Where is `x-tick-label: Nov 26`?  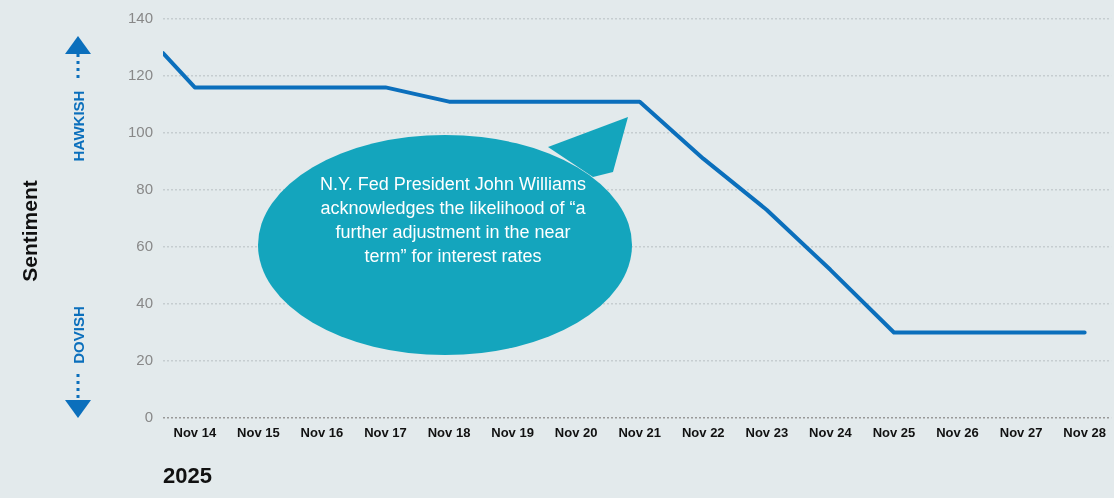 x-tick-label: Nov 26 is located at coordinates (957, 433).